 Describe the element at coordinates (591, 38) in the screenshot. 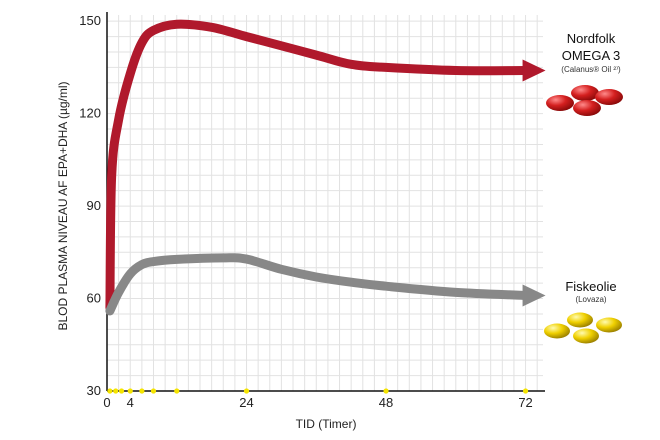

I see `legend-label-nordfolk: Nordfolk` at that location.